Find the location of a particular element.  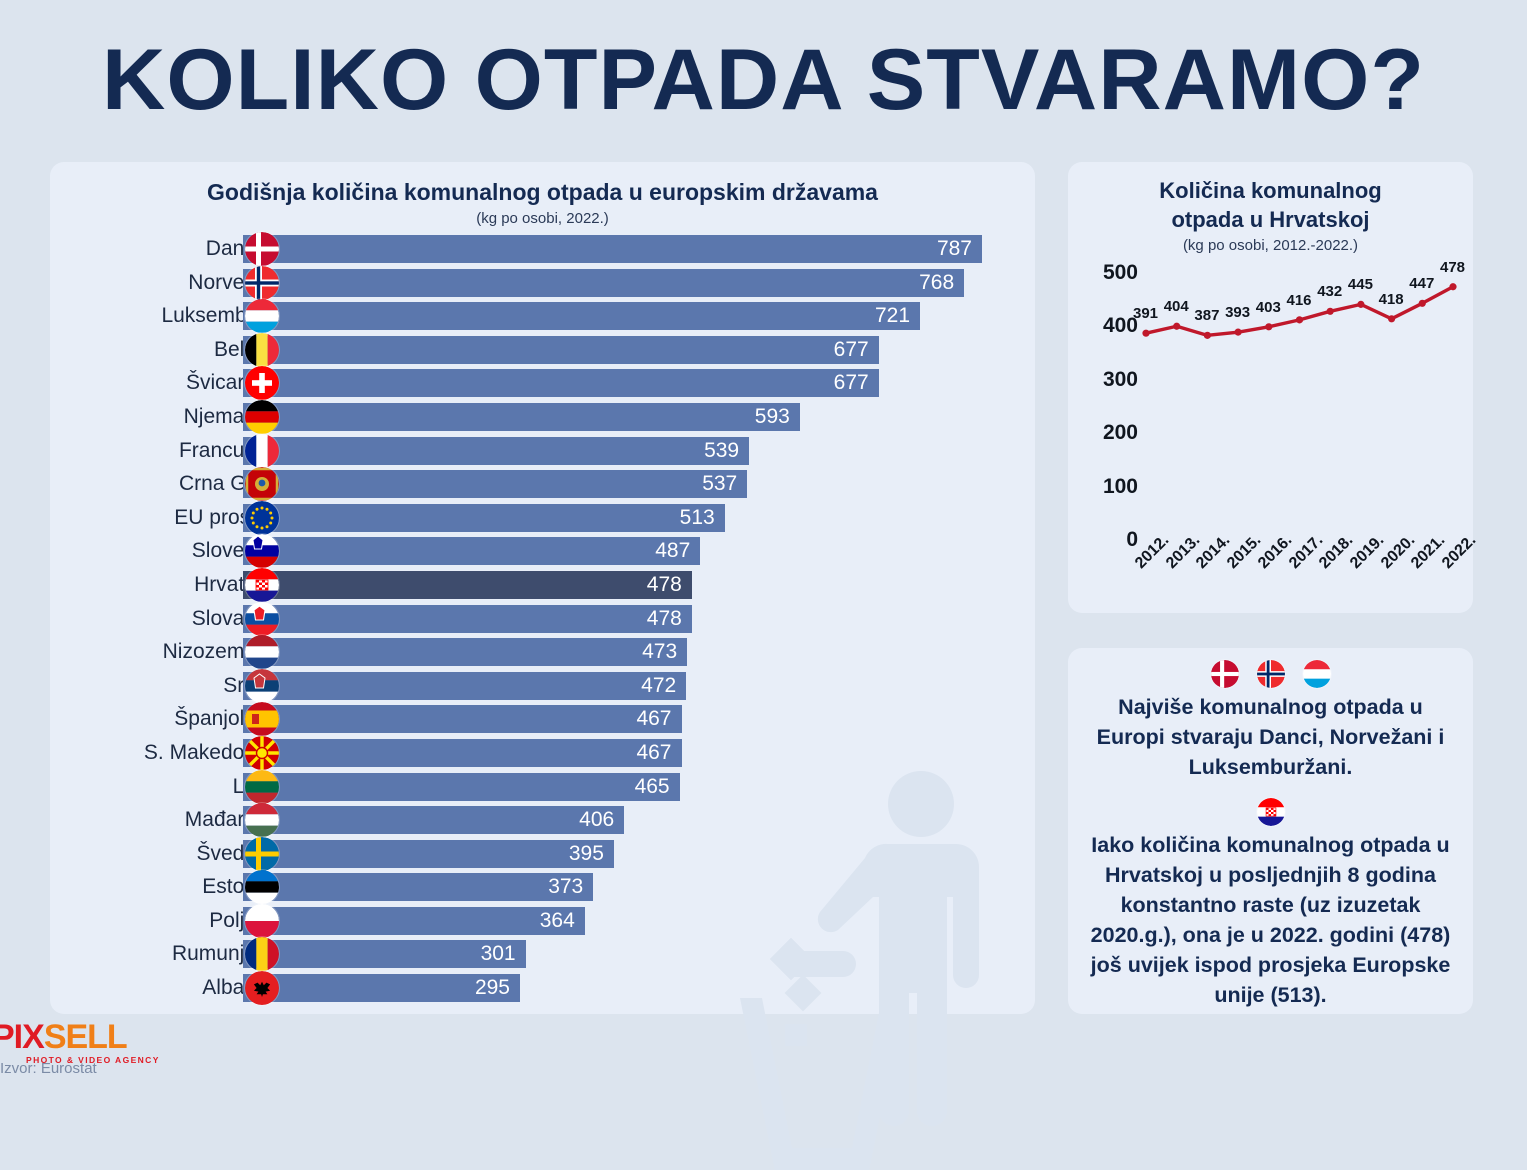

bar-country-label: EU prosjek is located at coordinates (225, 517).